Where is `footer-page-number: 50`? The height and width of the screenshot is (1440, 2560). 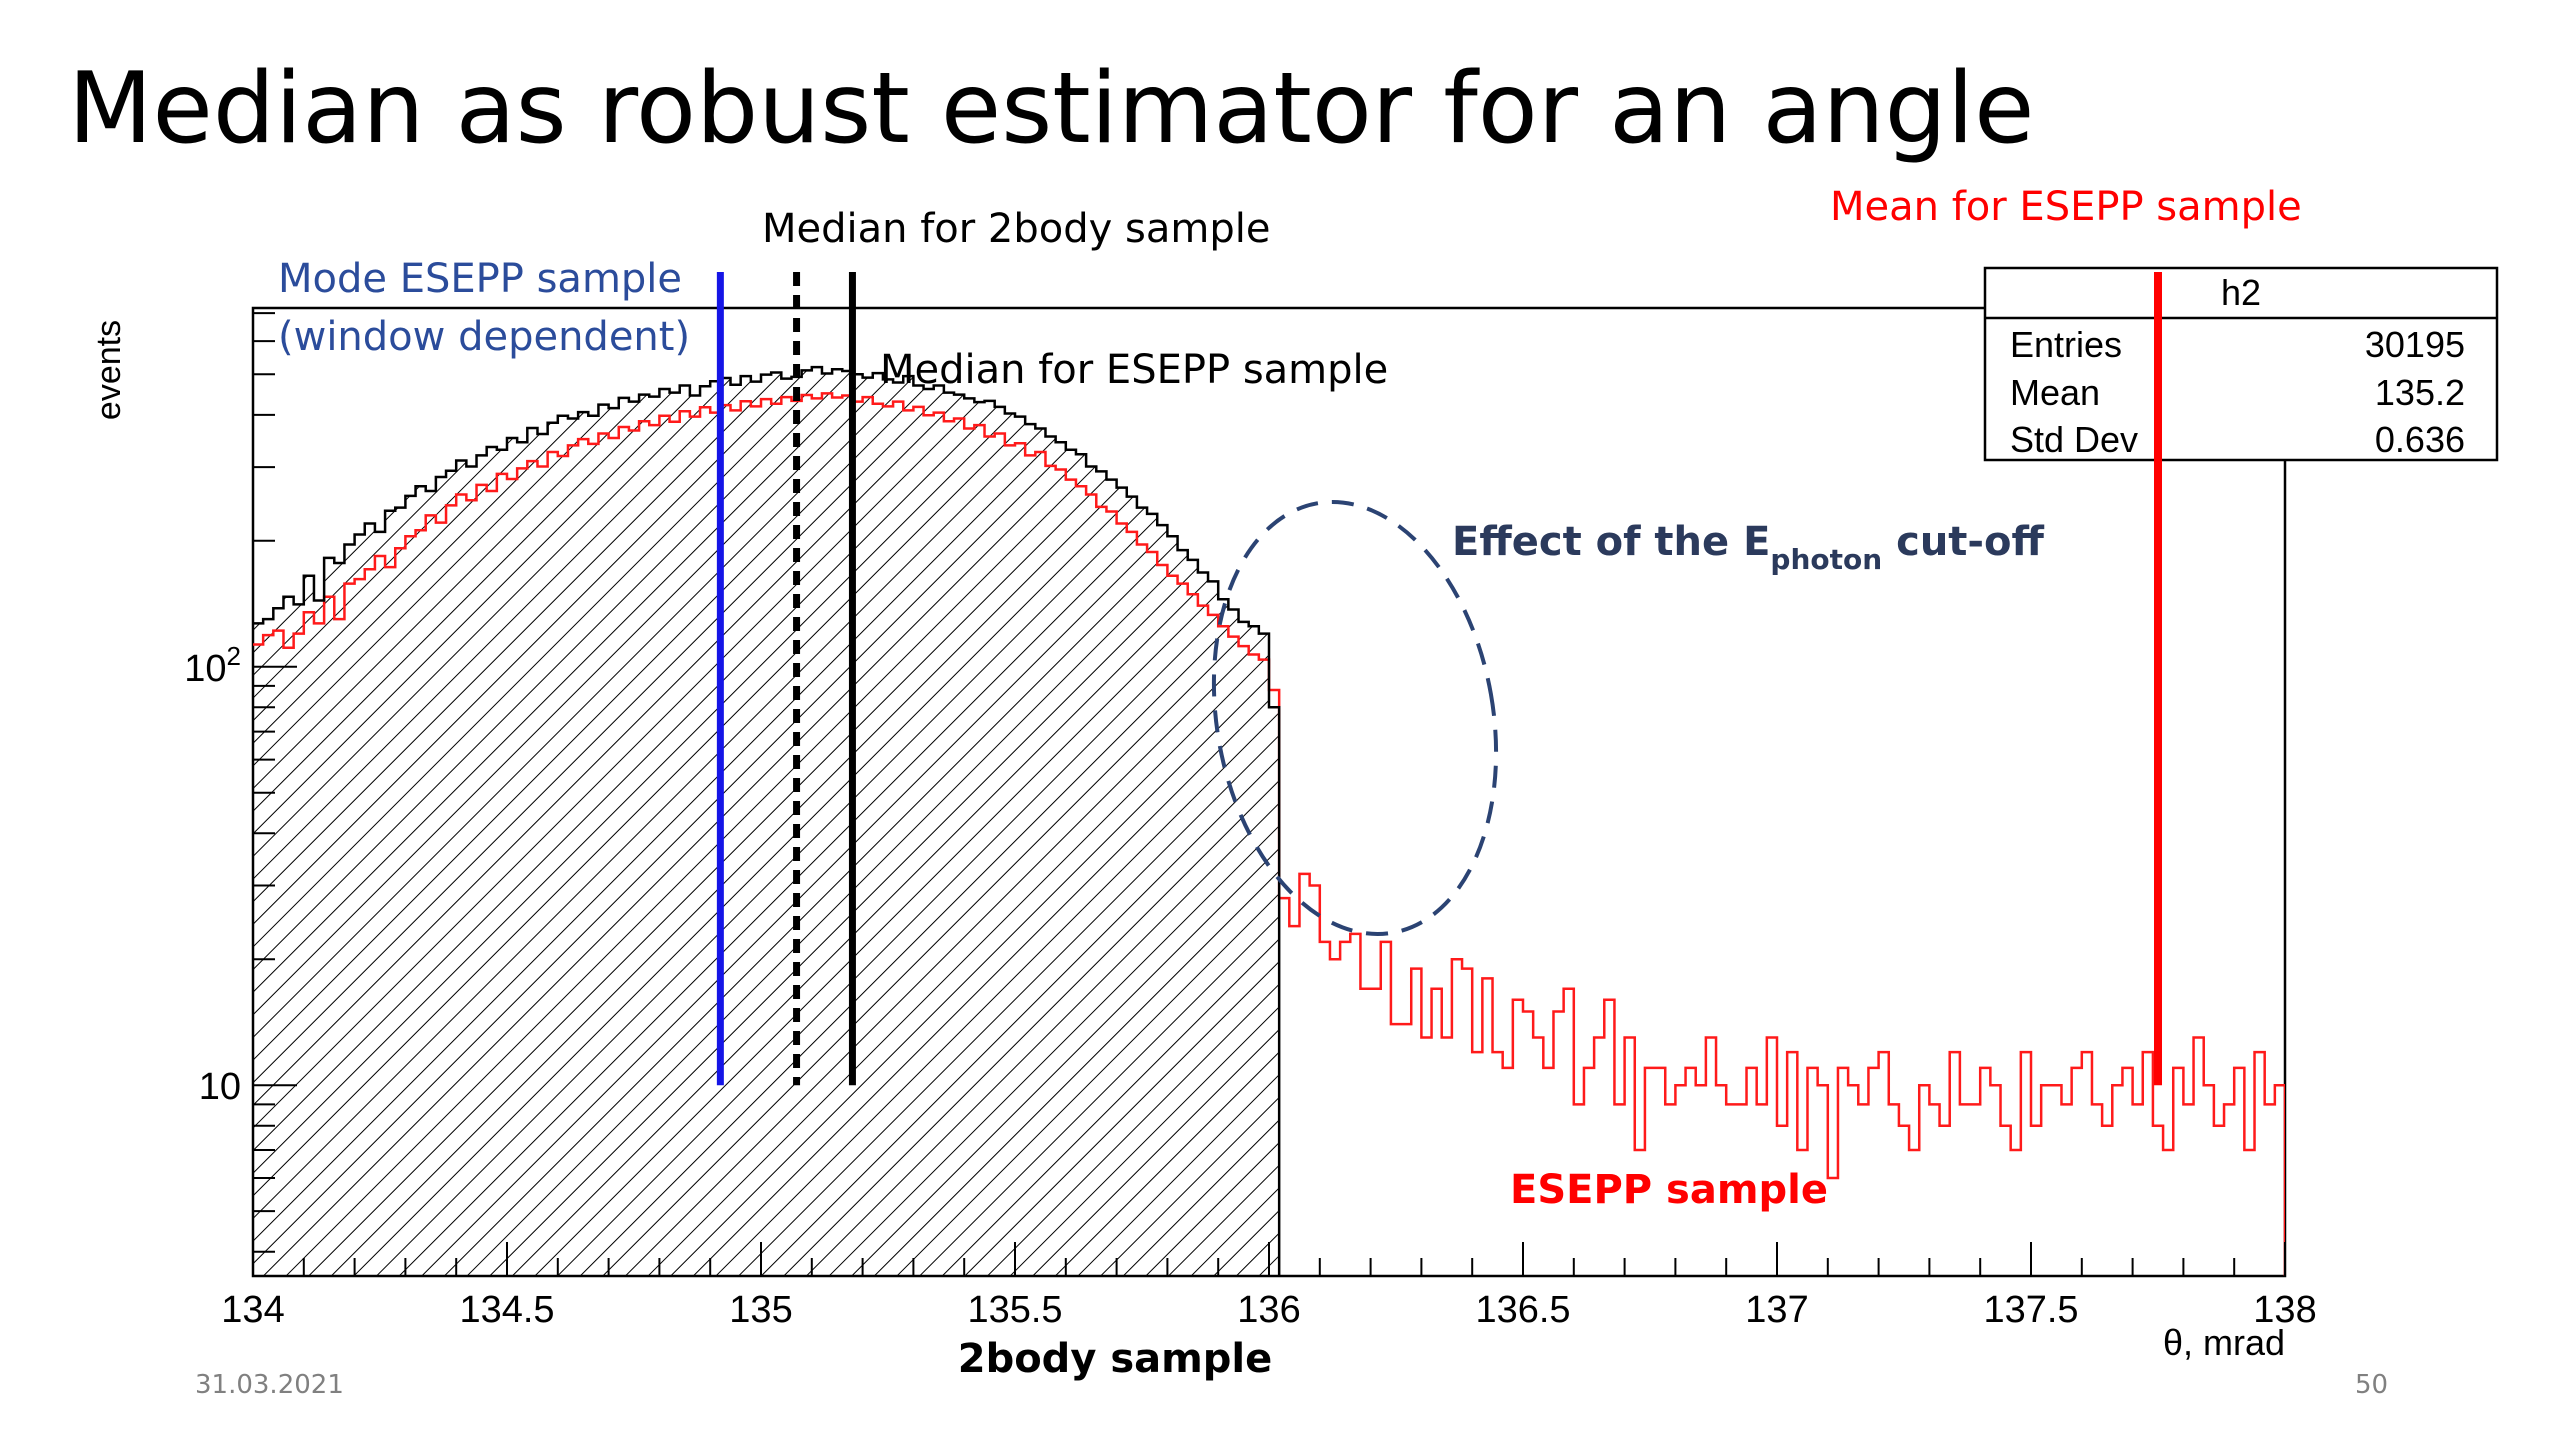 footer-page-number: 50 is located at coordinates (2372, 1385).